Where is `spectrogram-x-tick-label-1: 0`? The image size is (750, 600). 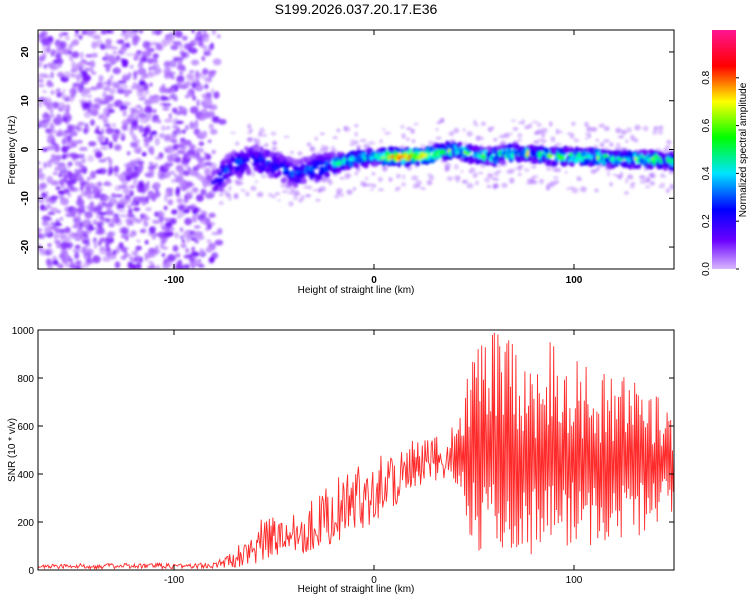 spectrogram-x-tick-label-1: 0 is located at coordinates (374, 280).